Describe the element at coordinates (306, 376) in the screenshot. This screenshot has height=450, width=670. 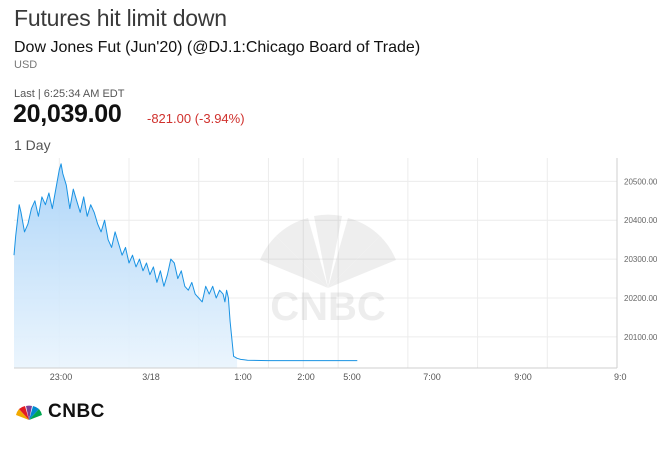
I see `x-tick-label: 2:00` at that location.